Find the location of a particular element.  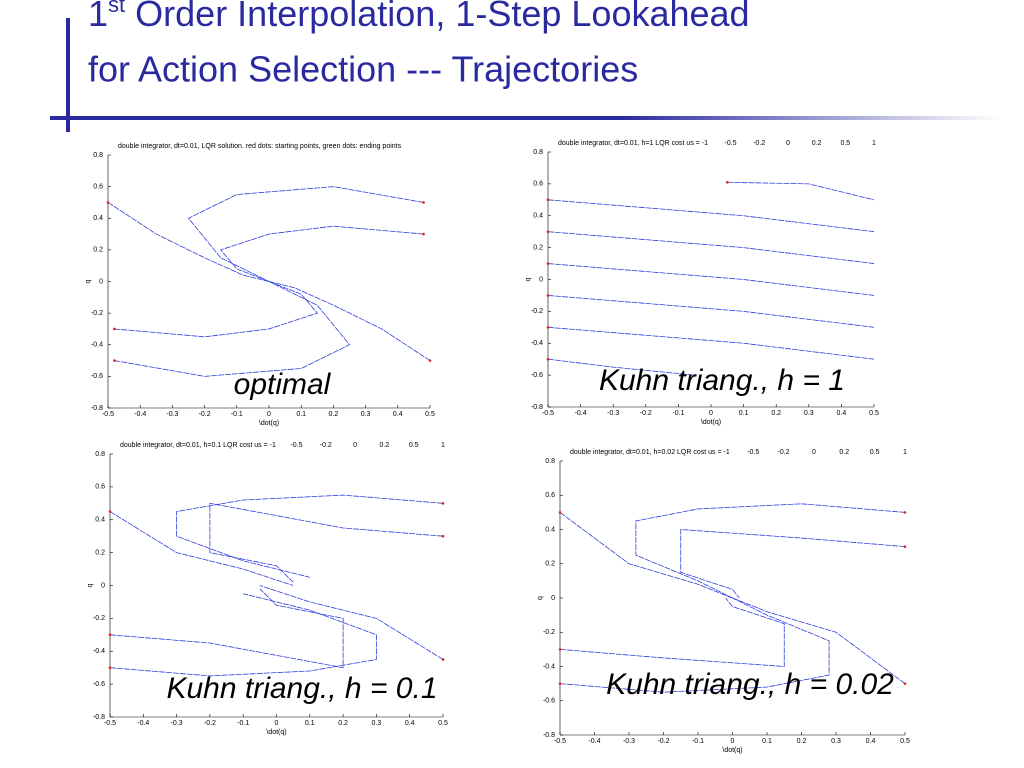

x-tick-label: 0.1 is located at coordinates (310, 723).